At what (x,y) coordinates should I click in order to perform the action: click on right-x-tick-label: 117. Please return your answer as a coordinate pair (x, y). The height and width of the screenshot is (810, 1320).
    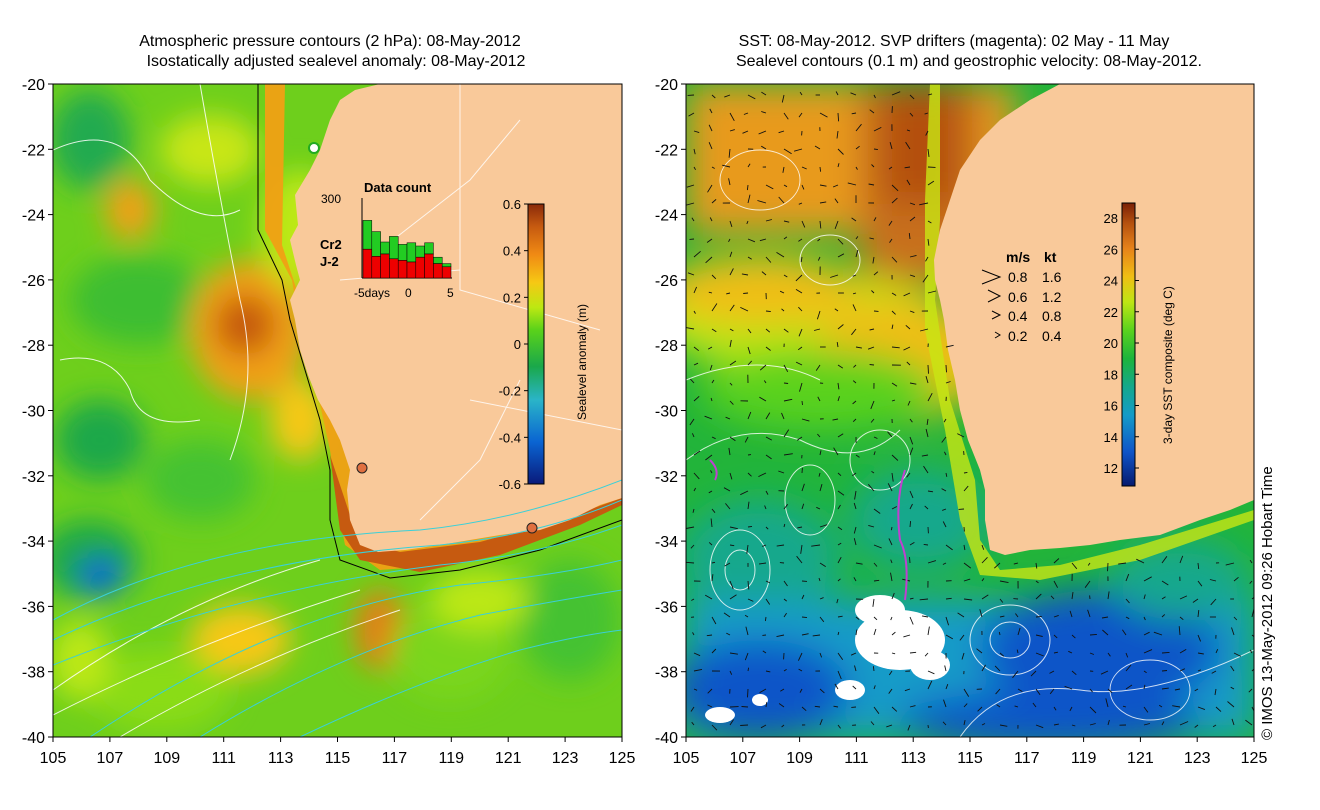
    Looking at the image, I should click on (1027, 758).